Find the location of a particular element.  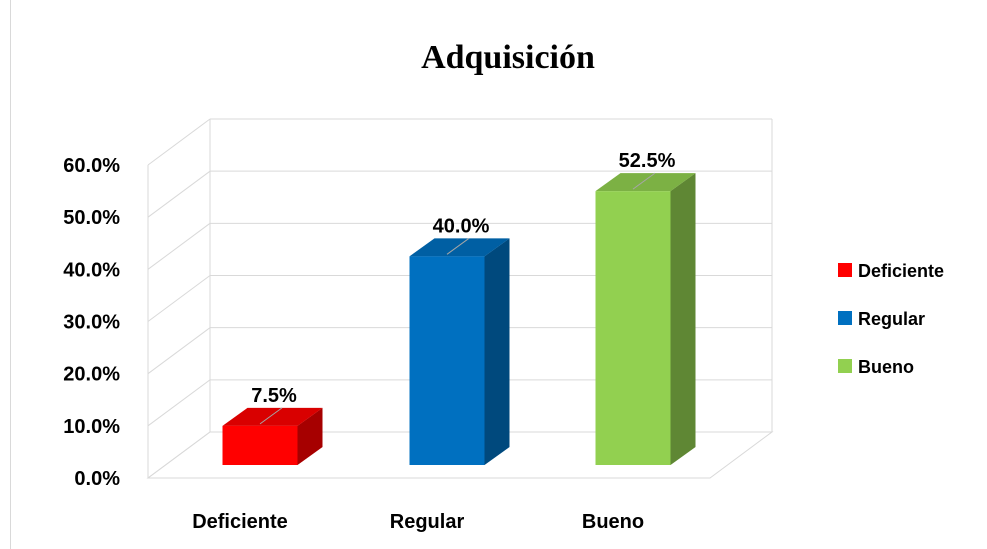

y-tick-label: 40.0% is located at coordinates (91, 270).